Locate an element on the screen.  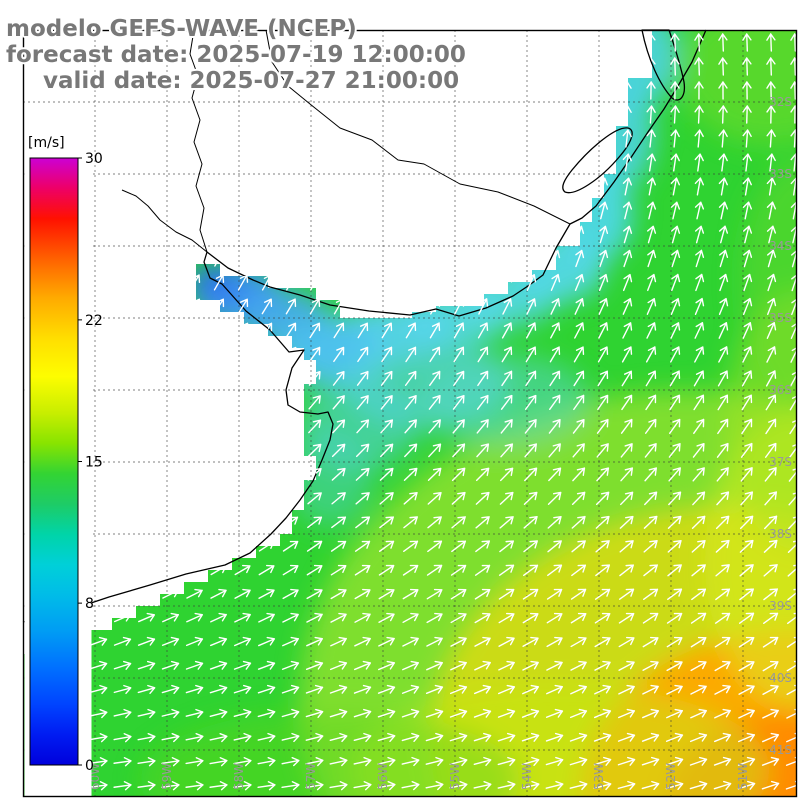
lat-label: 32S is located at coordinates (780, 102).